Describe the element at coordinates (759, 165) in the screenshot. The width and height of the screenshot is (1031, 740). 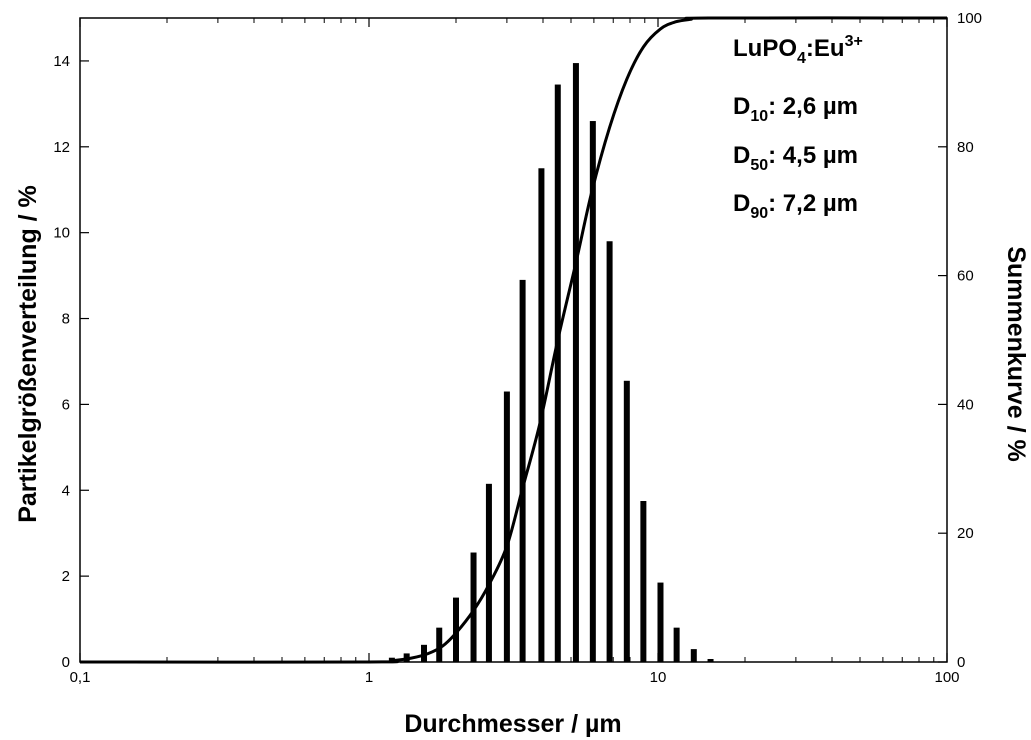
I see `annotation-subscript: 50` at that location.